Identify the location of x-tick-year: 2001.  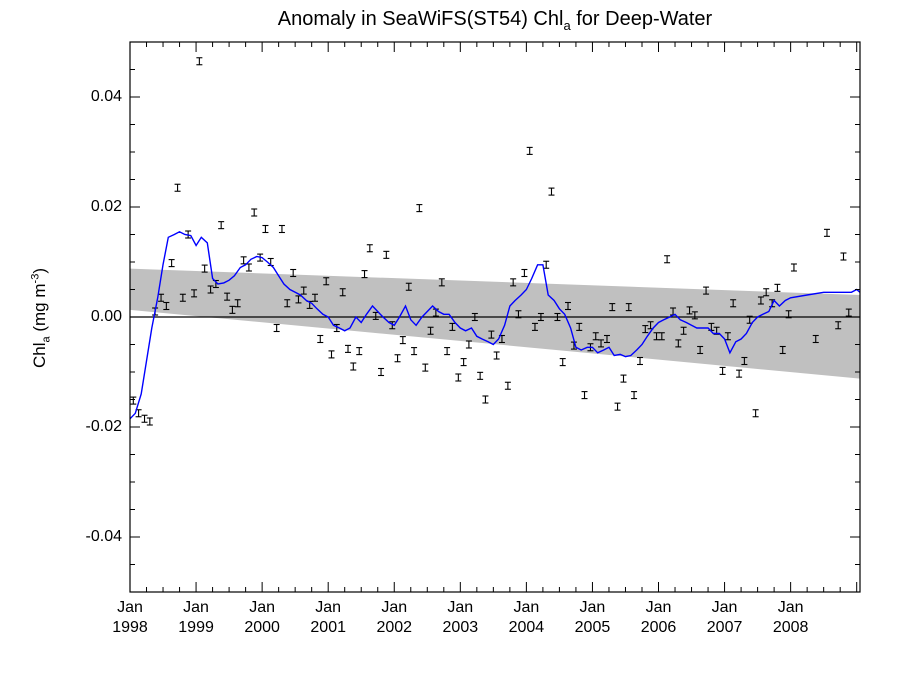
(328, 627).